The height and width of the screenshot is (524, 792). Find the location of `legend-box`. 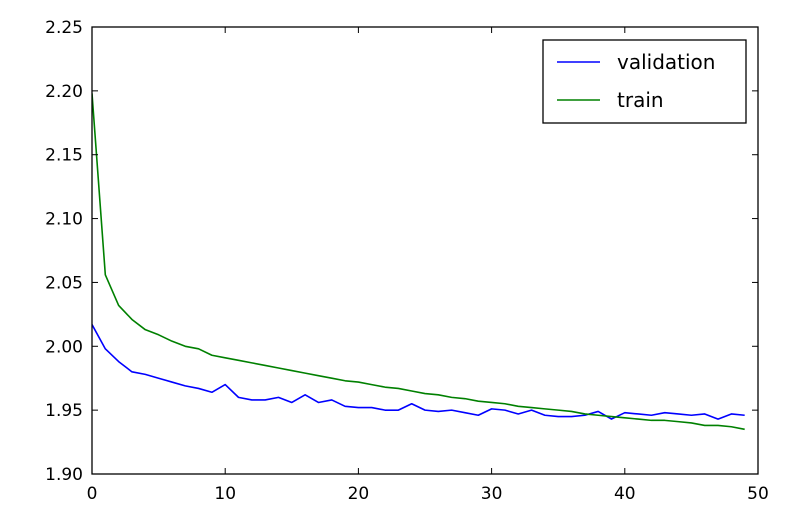

legend-box is located at coordinates (644, 81).